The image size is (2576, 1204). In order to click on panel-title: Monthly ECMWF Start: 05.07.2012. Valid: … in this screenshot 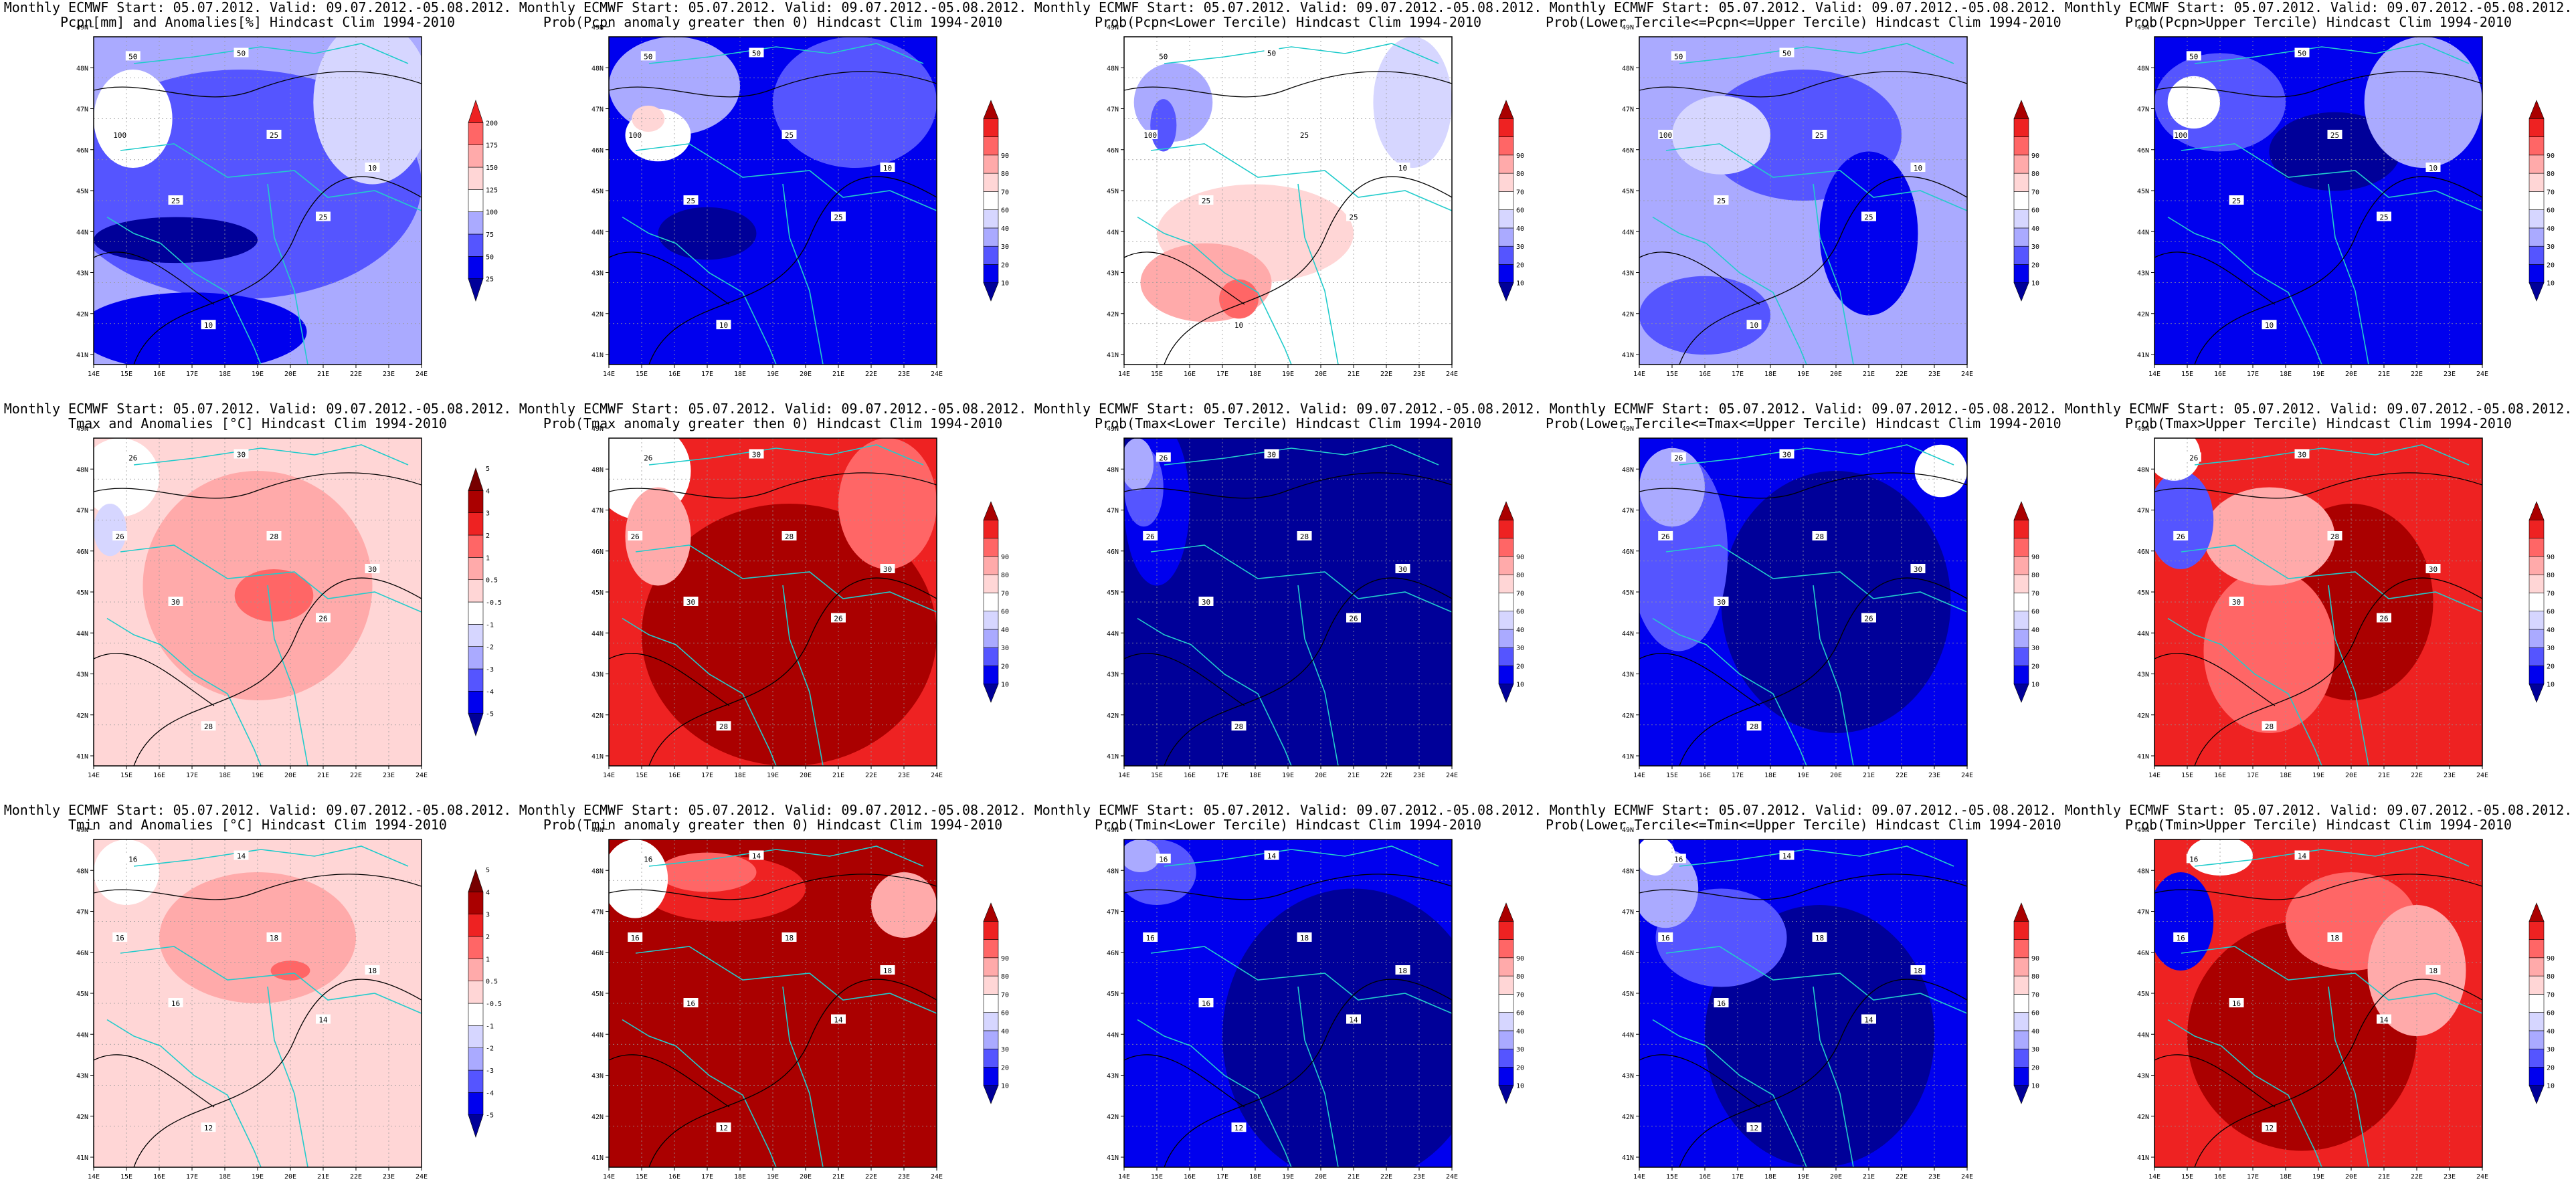, I will do `click(2318, 14)`.